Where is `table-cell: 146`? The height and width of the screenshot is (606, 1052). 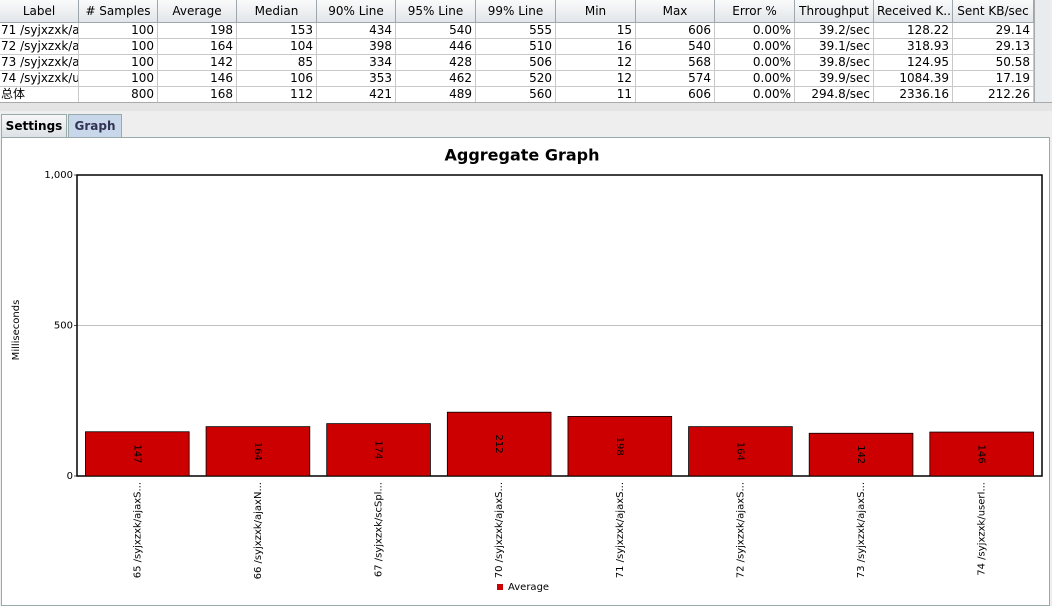 table-cell: 146 is located at coordinates (197, 79).